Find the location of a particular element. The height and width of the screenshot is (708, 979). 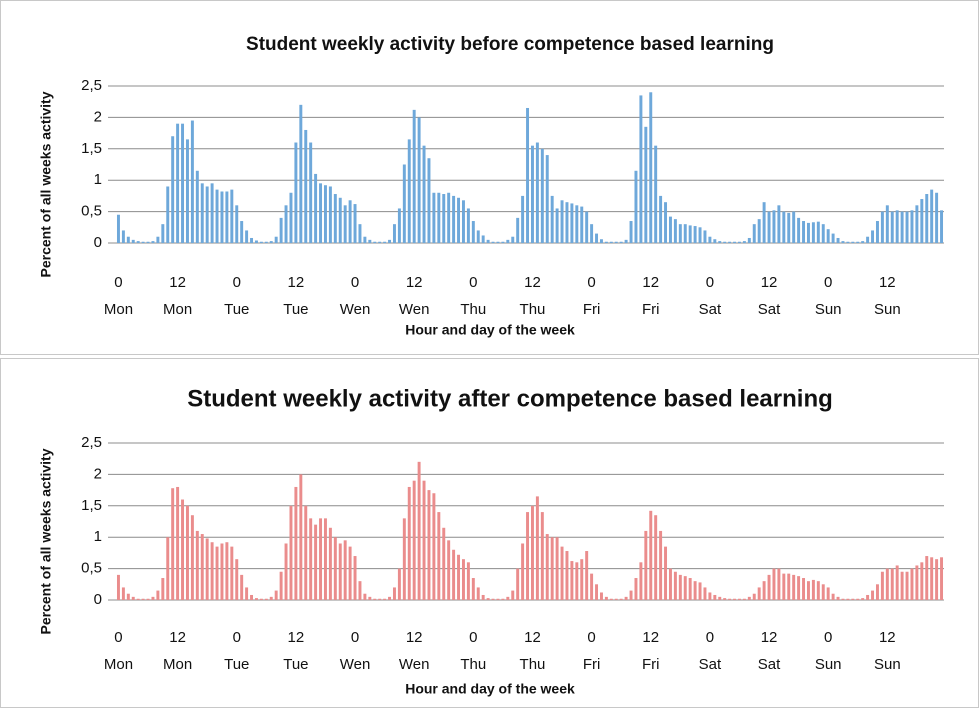

x-tick-day: Sun is located at coordinates (887, 309).